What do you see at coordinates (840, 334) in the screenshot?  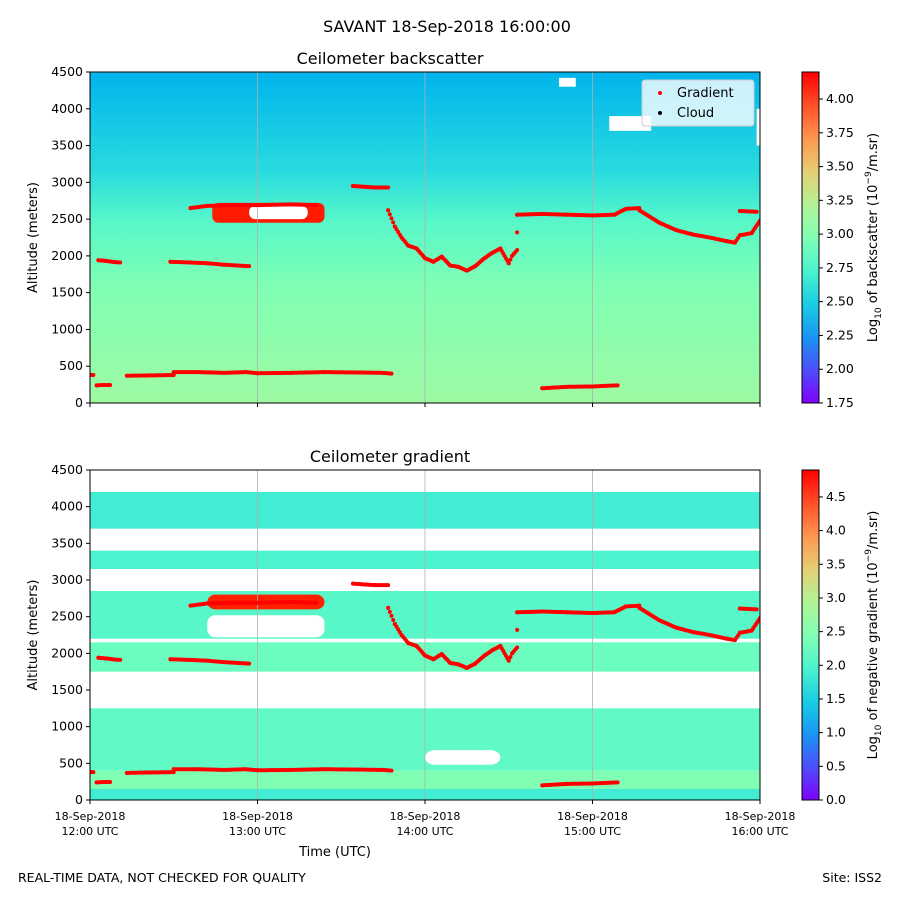 I see `colorbar-tick-label: 2.25` at bounding box center [840, 334].